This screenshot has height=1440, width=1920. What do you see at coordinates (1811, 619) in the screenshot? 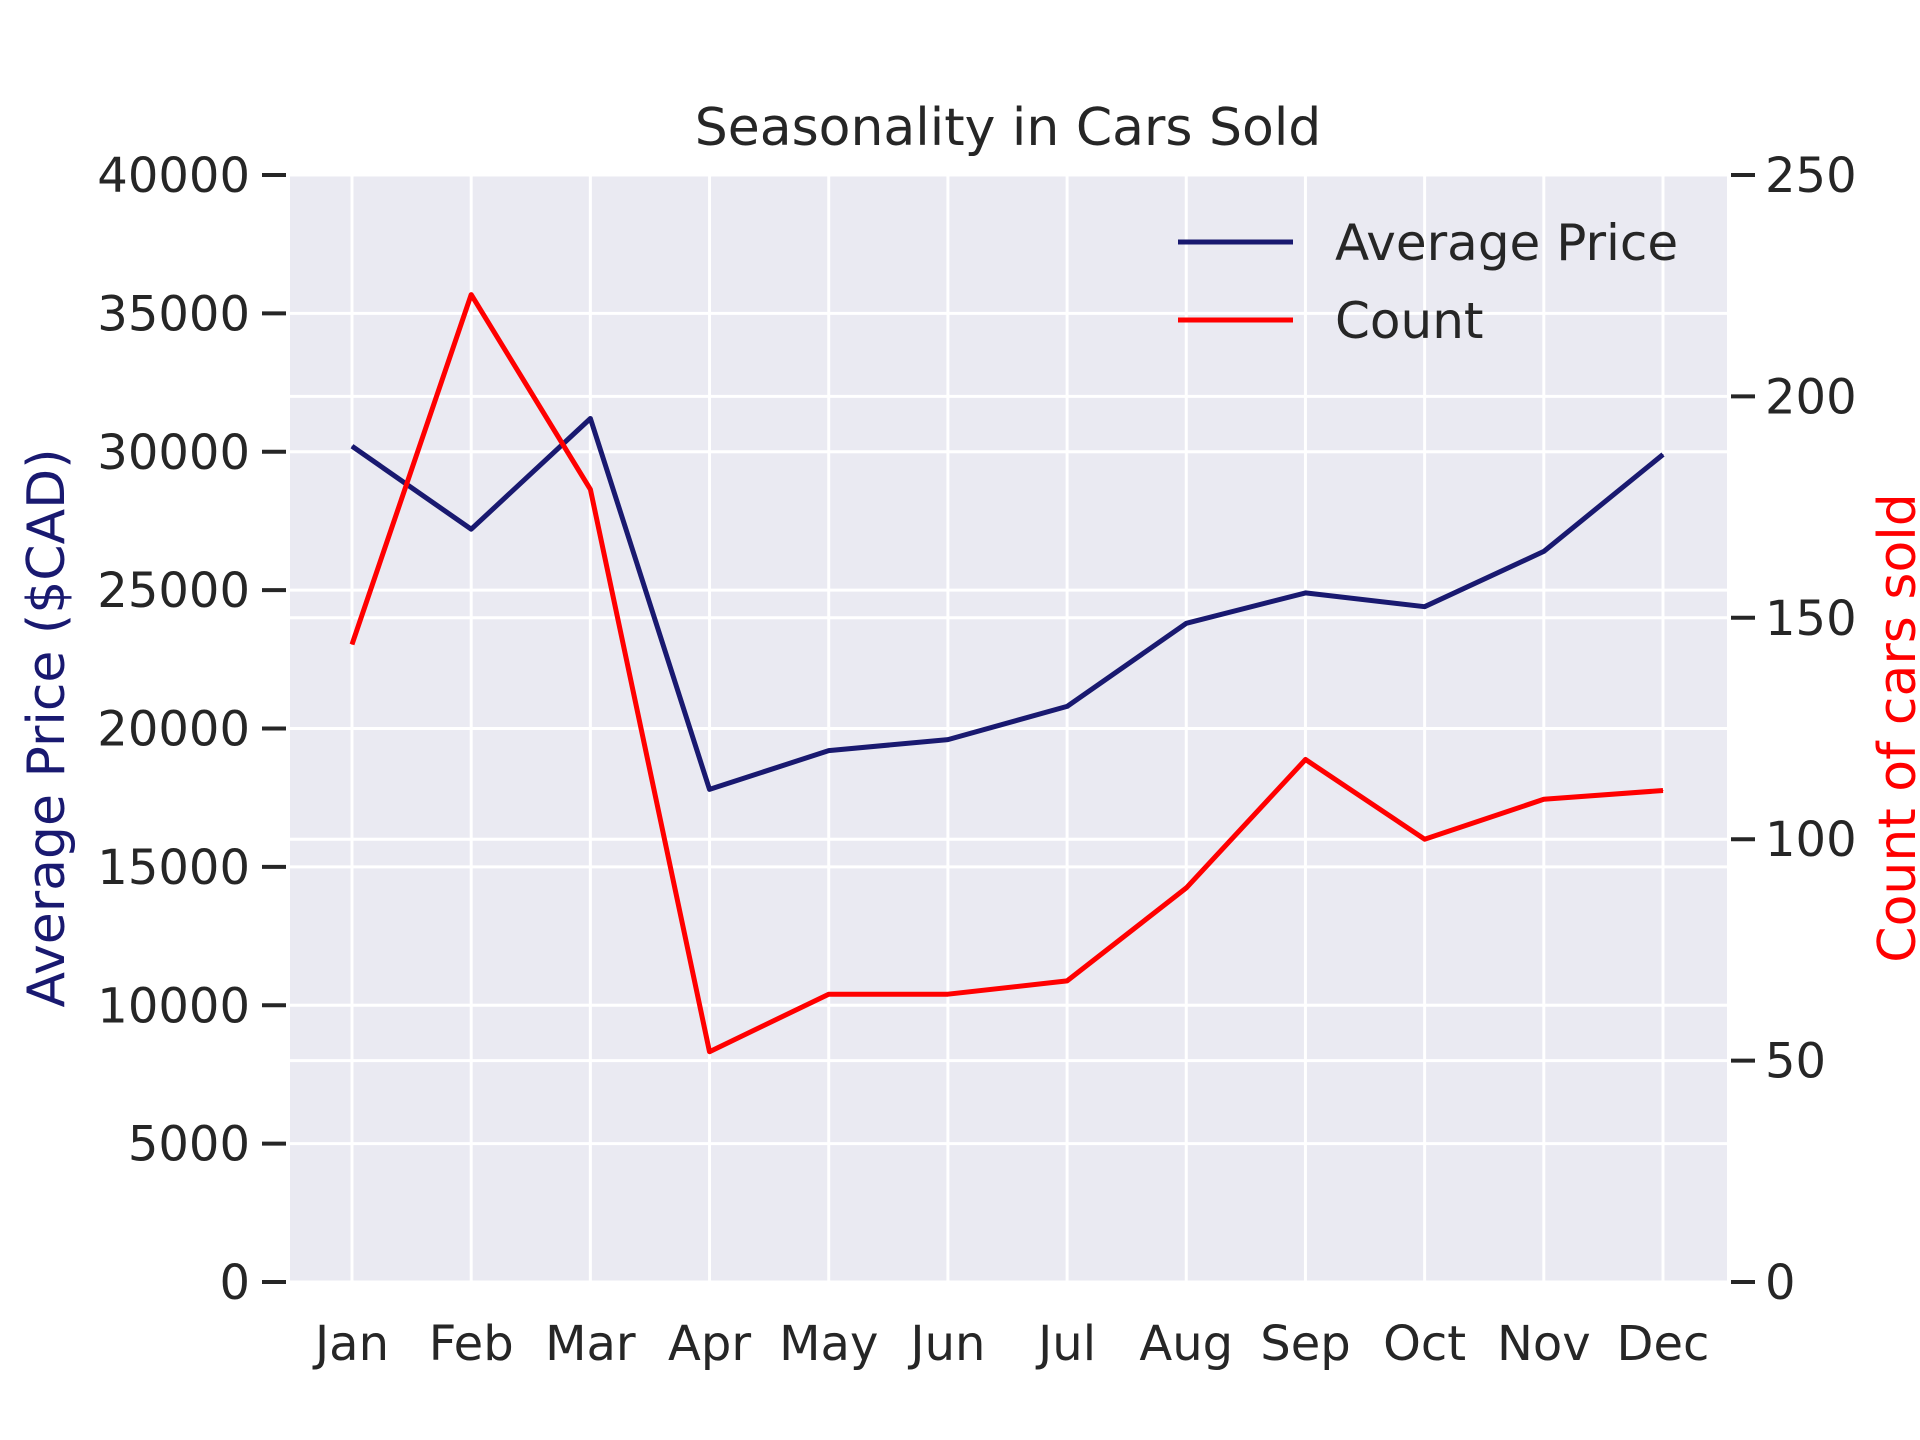
I see `right-tick-label: 150` at bounding box center [1811, 619].